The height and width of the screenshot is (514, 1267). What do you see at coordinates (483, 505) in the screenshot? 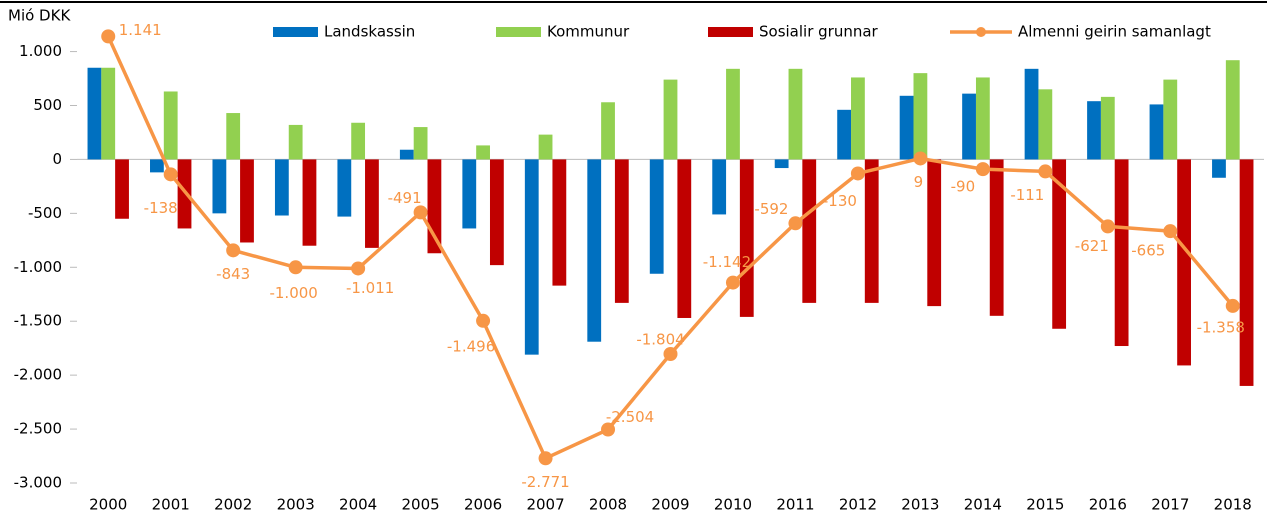
I see `x-tick-label: 2006` at bounding box center [483, 505].